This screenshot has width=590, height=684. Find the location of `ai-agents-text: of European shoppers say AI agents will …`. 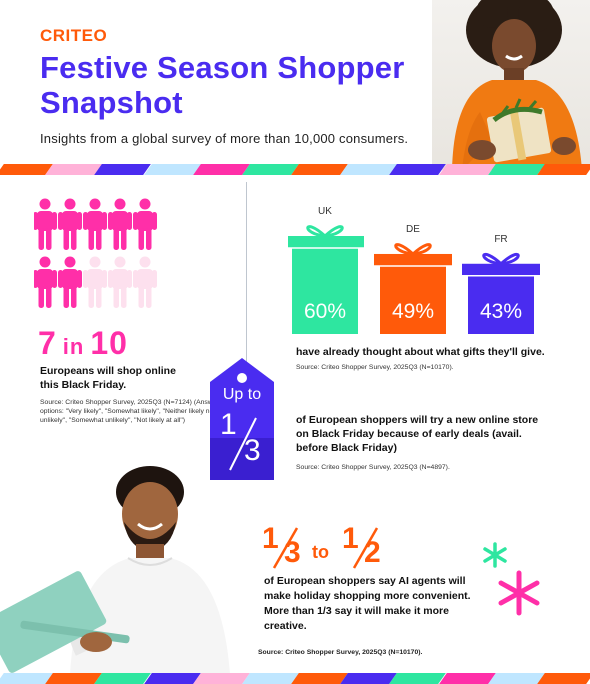

ai-agents-text: of European shoppers say AI agents will … is located at coordinates (367, 603).